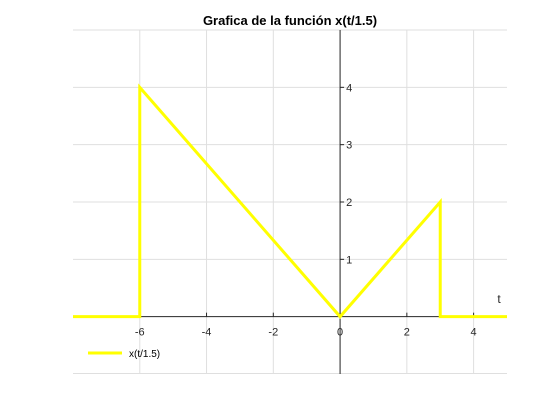 This screenshot has height=420, width=560. What do you see at coordinates (349, 146) in the screenshot?
I see `y-tick-label: 3` at bounding box center [349, 146].